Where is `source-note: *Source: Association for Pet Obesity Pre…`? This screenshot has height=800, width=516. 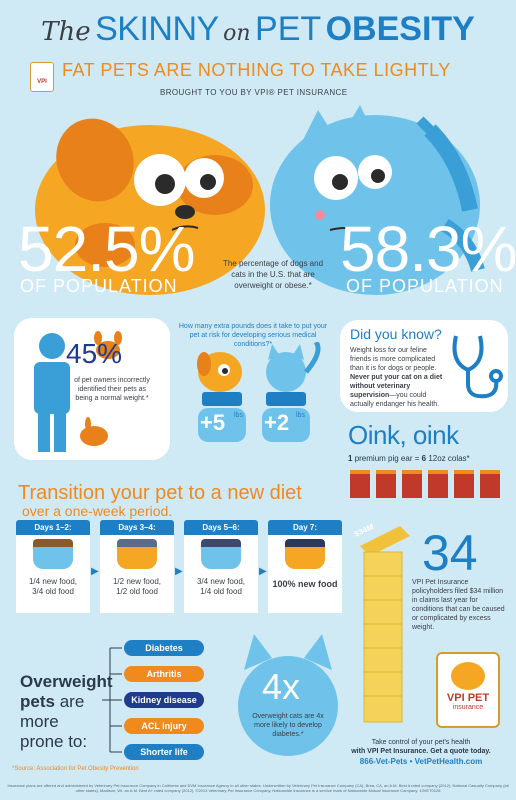
source-note: *Source: Association for Pet Obesity Pre… is located at coordinates (75, 769).